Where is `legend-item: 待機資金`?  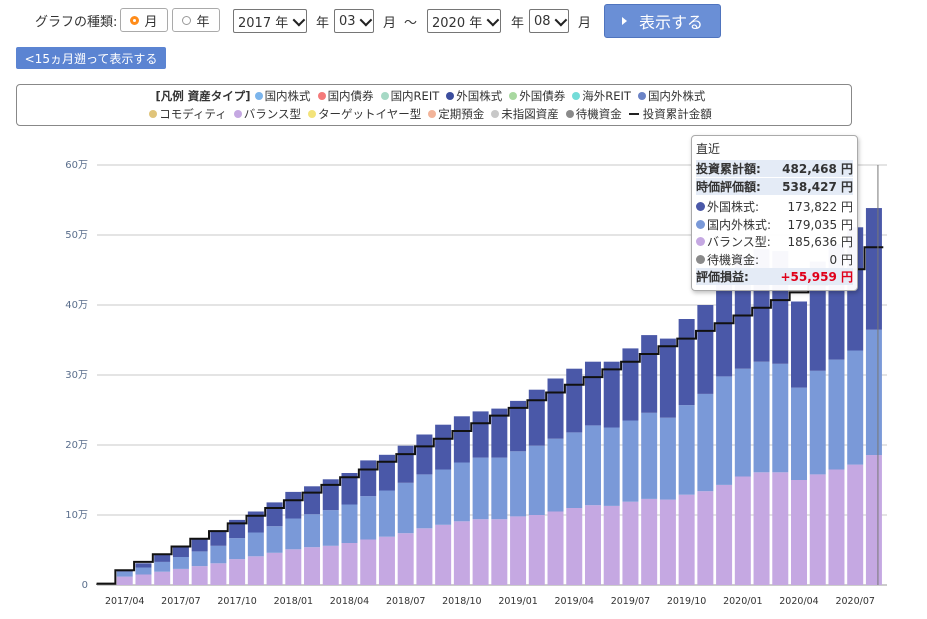 legend-item: 待機資金 is located at coordinates (593, 114).